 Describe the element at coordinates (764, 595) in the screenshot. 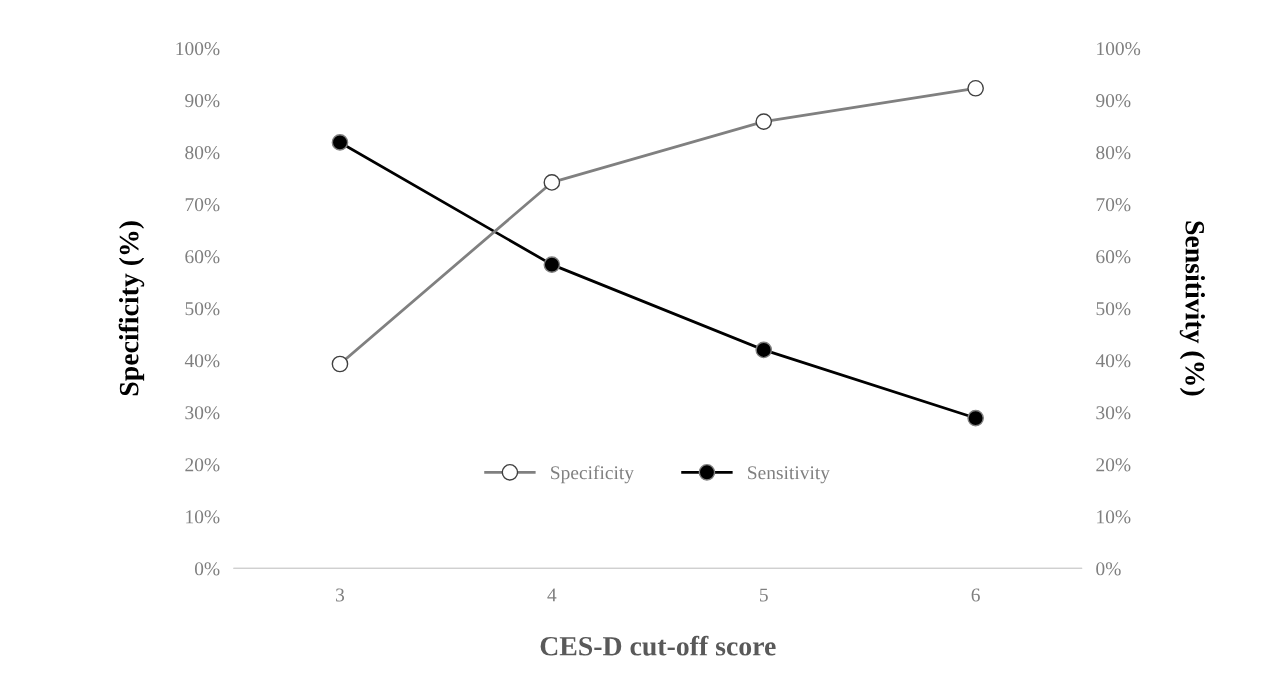

I see `x-tick-label: 5` at that location.